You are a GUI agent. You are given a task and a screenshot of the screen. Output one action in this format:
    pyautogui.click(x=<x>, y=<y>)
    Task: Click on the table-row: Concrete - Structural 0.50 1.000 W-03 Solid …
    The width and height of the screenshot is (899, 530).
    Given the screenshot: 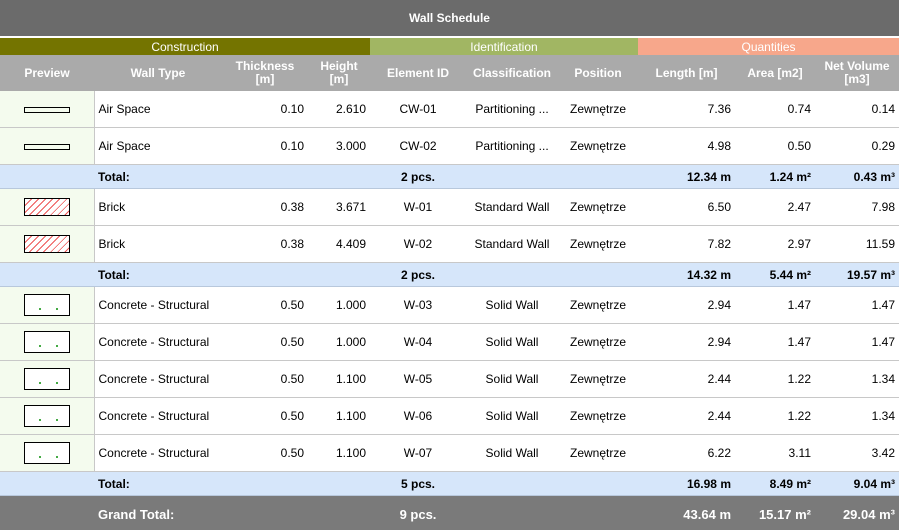 What is the action you would take?
    pyautogui.click(x=449, y=305)
    